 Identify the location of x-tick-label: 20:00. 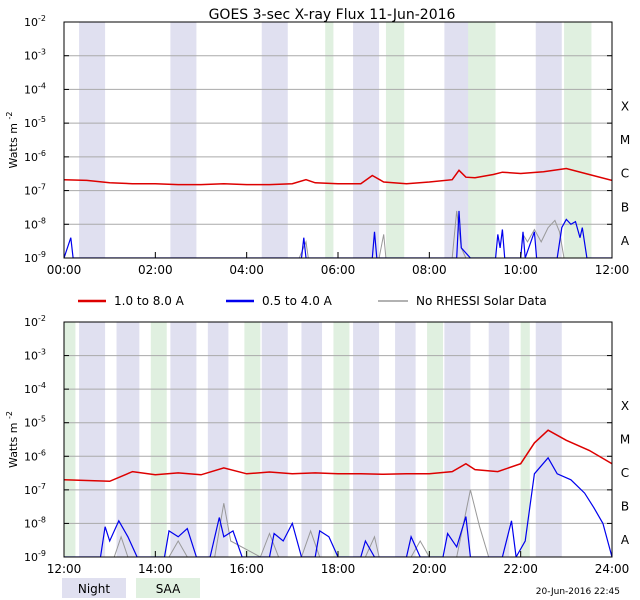
(429, 569).